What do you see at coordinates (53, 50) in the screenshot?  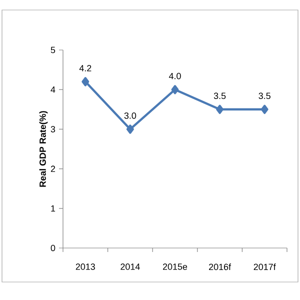 I see `y-tick-label: 5` at bounding box center [53, 50].